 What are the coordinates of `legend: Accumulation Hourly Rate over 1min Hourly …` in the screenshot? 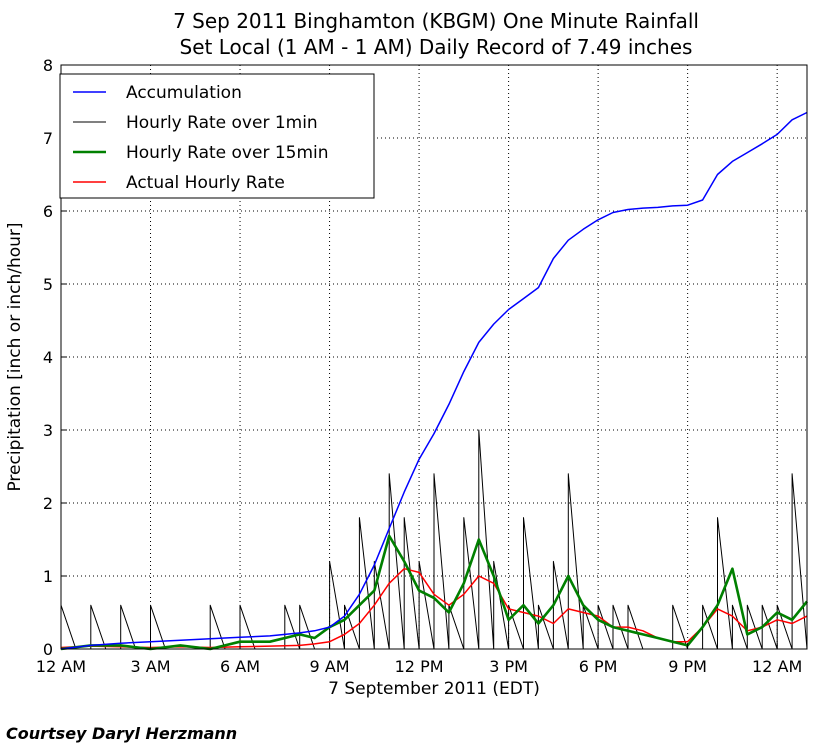 It's located at (217, 136).